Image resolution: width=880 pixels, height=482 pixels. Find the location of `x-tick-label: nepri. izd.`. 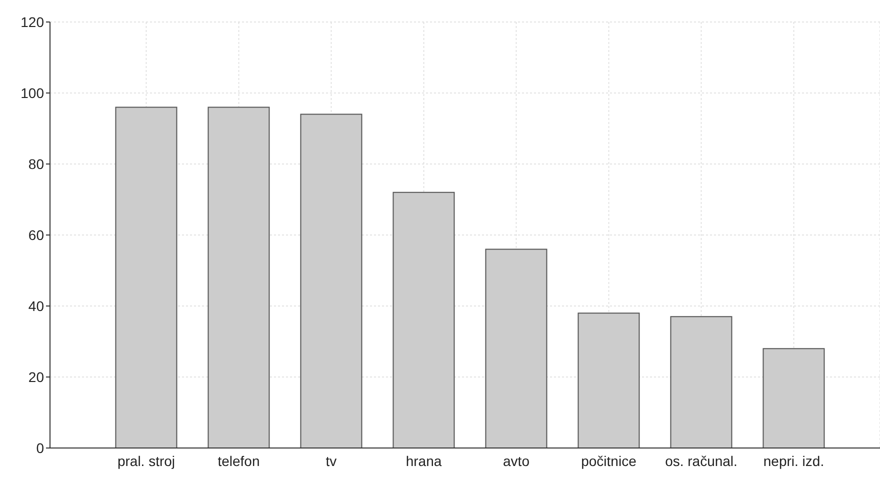

x-tick-label: nepri. izd. is located at coordinates (793, 460).